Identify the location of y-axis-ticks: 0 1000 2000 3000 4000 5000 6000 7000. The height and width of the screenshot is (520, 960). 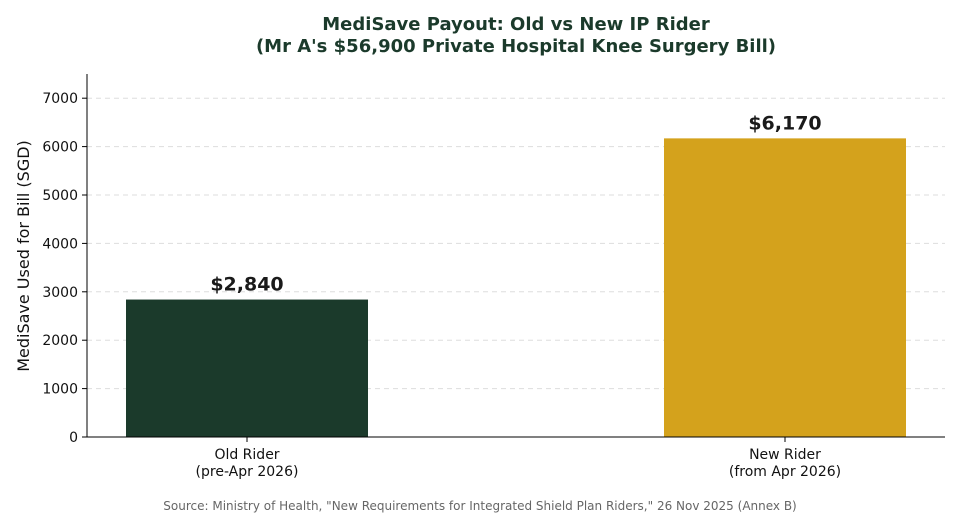
(64, 268).